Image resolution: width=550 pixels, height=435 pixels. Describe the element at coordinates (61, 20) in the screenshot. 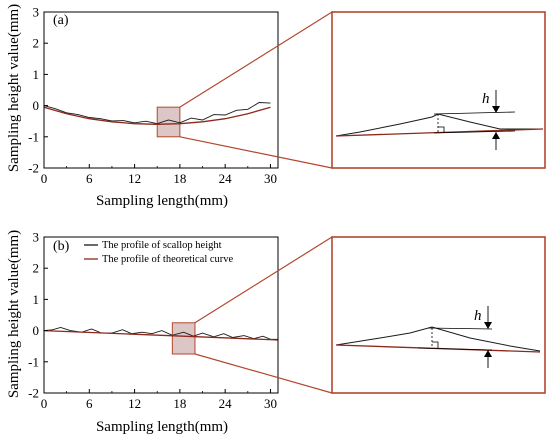

I see `panel-label-a: (a)` at that location.